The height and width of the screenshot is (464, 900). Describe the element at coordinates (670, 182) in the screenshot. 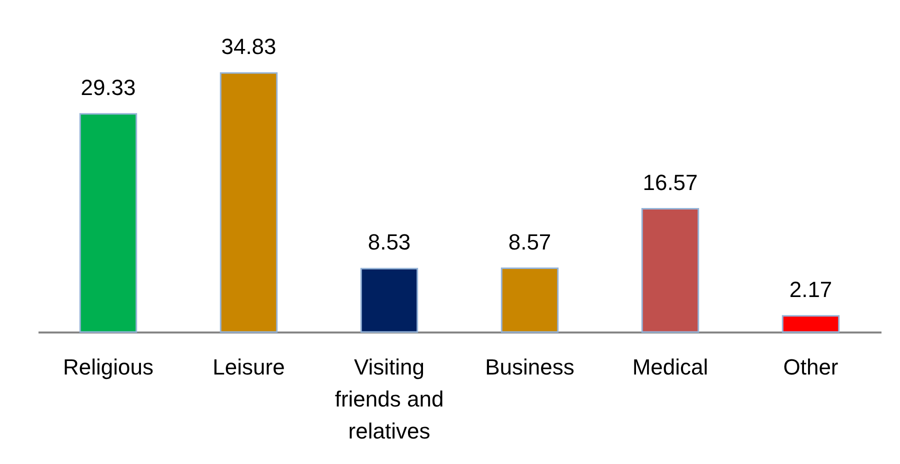

I see `data-label: 16.57` at that location.